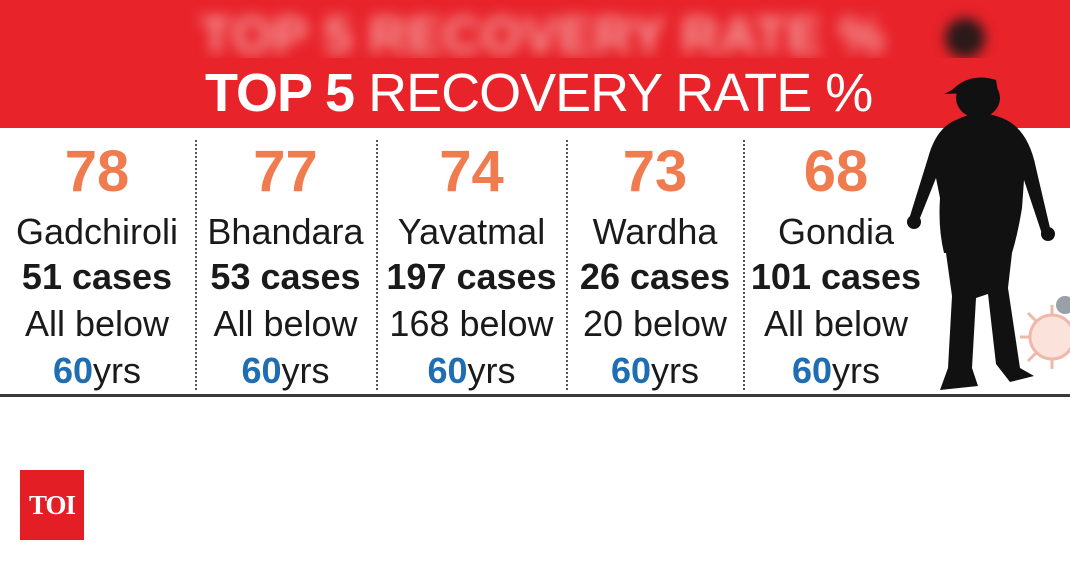  Describe the element at coordinates (97, 276) in the screenshot. I see `case-count: 51 cases` at that location.